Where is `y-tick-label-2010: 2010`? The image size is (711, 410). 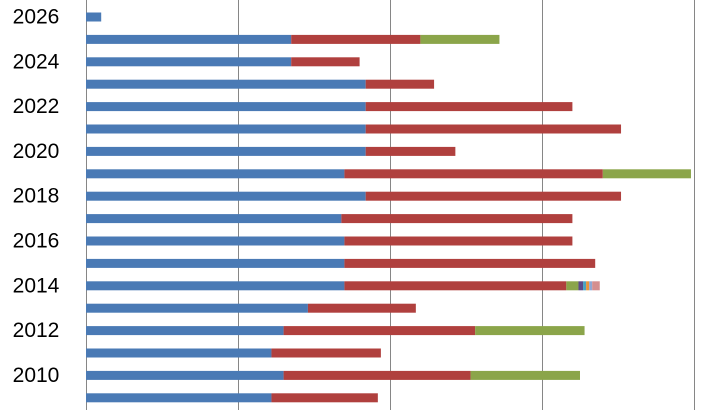
y-tick-label-2010: 2010 is located at coordinates (36, 375).